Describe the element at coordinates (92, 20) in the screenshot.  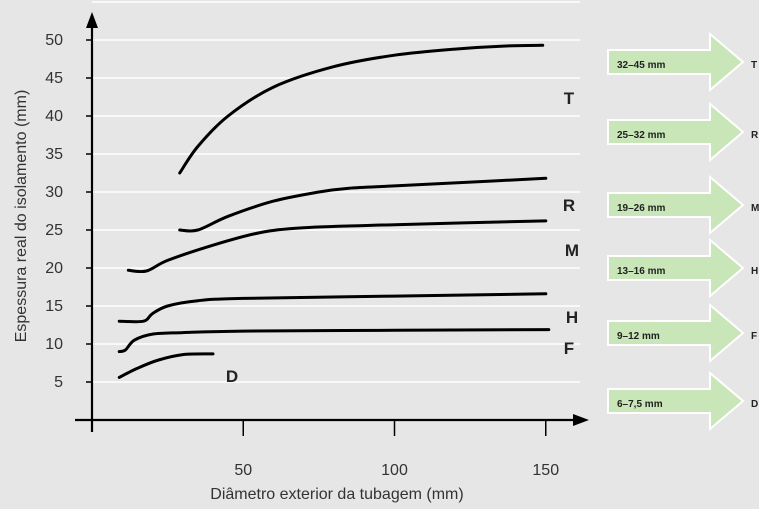
I see `y-axis-arrowhead` at that location.